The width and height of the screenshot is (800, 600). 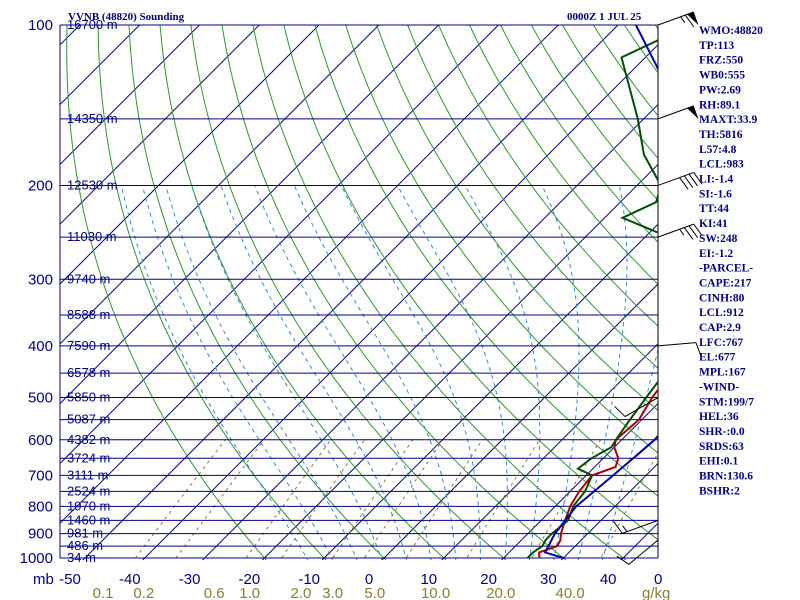 I want to click on height-label: 11030 m, so click(x=92, y=236).